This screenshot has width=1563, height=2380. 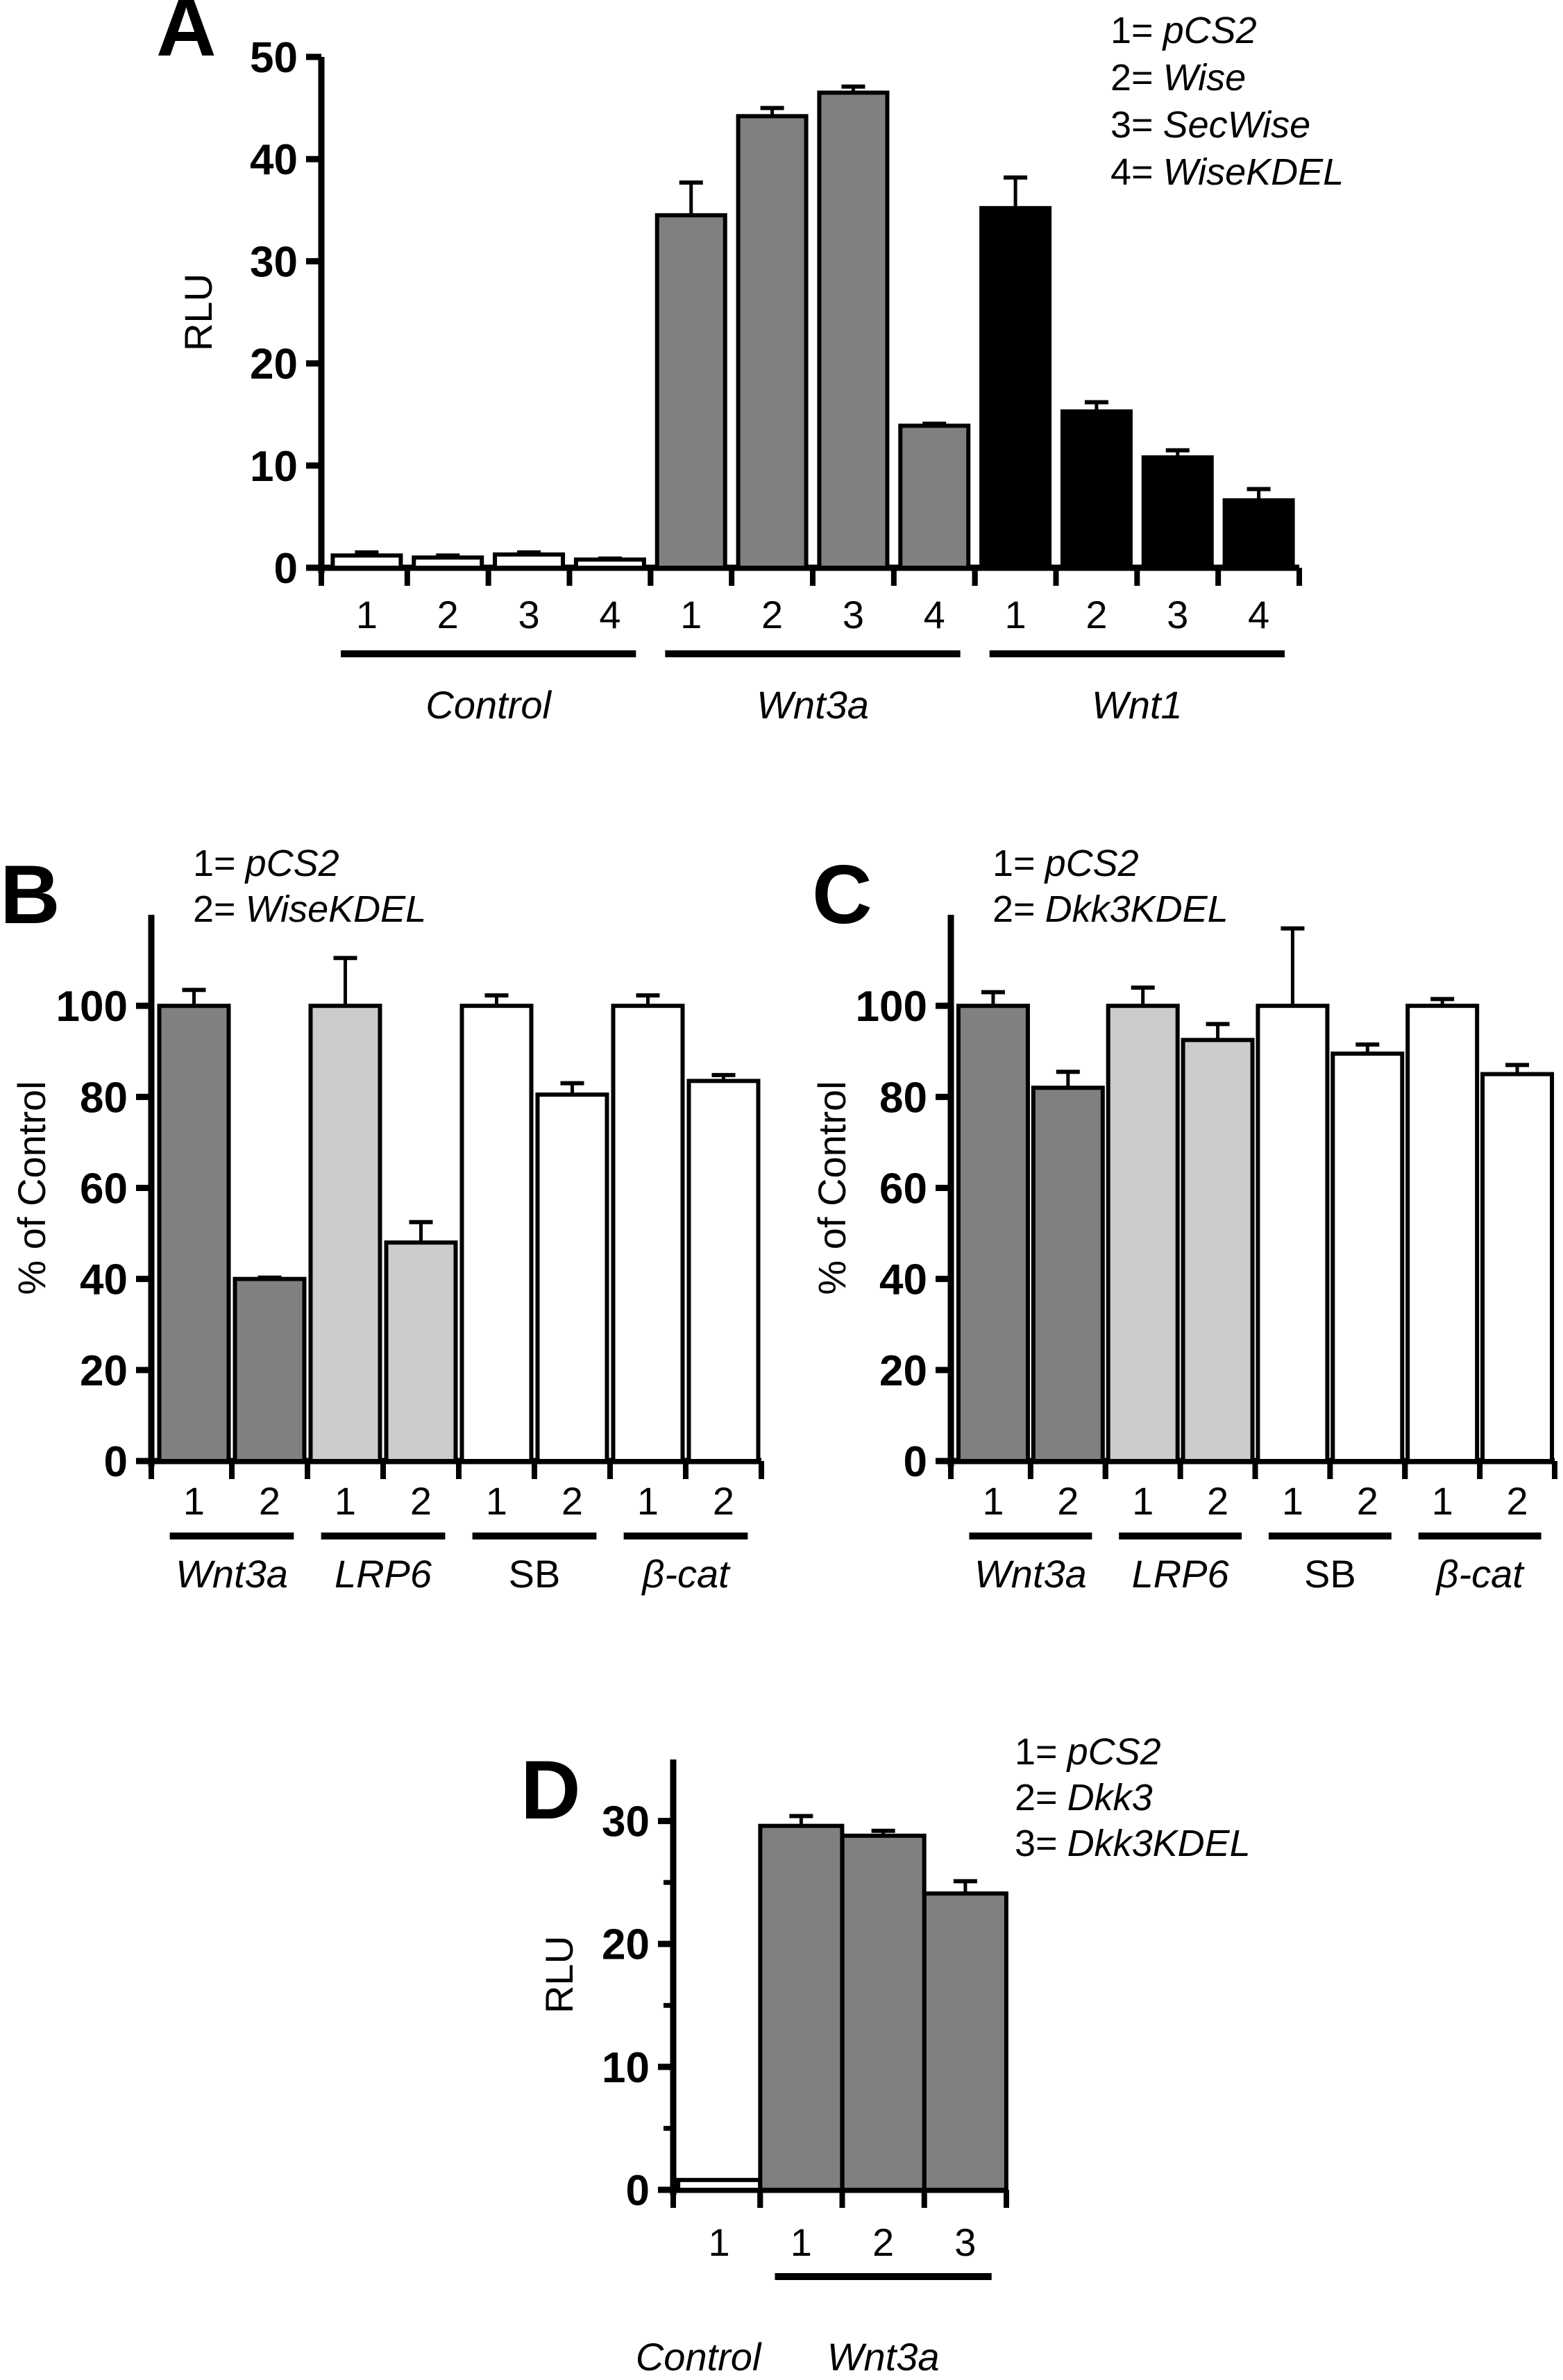 I want to click on legend-key: 4=, so click(x=1132, y=172).